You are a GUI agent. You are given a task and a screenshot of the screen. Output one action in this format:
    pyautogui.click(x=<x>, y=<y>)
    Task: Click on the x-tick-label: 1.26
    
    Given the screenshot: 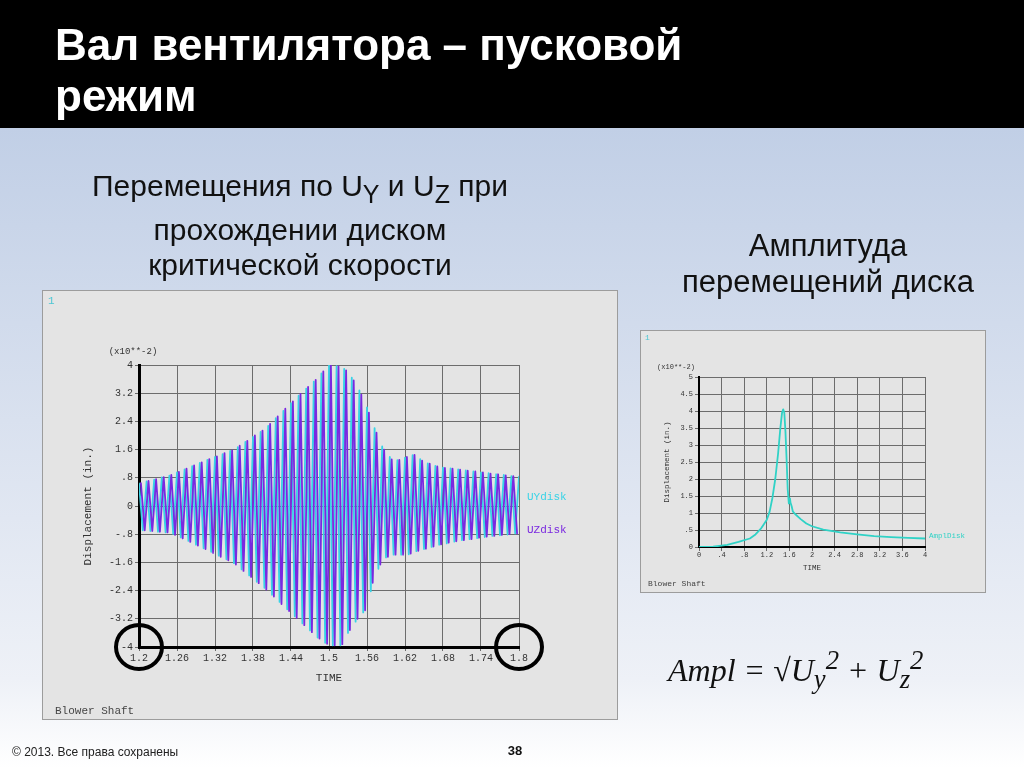 What is the action you would take?
    pyautogui.click(x=177, y=658)
    